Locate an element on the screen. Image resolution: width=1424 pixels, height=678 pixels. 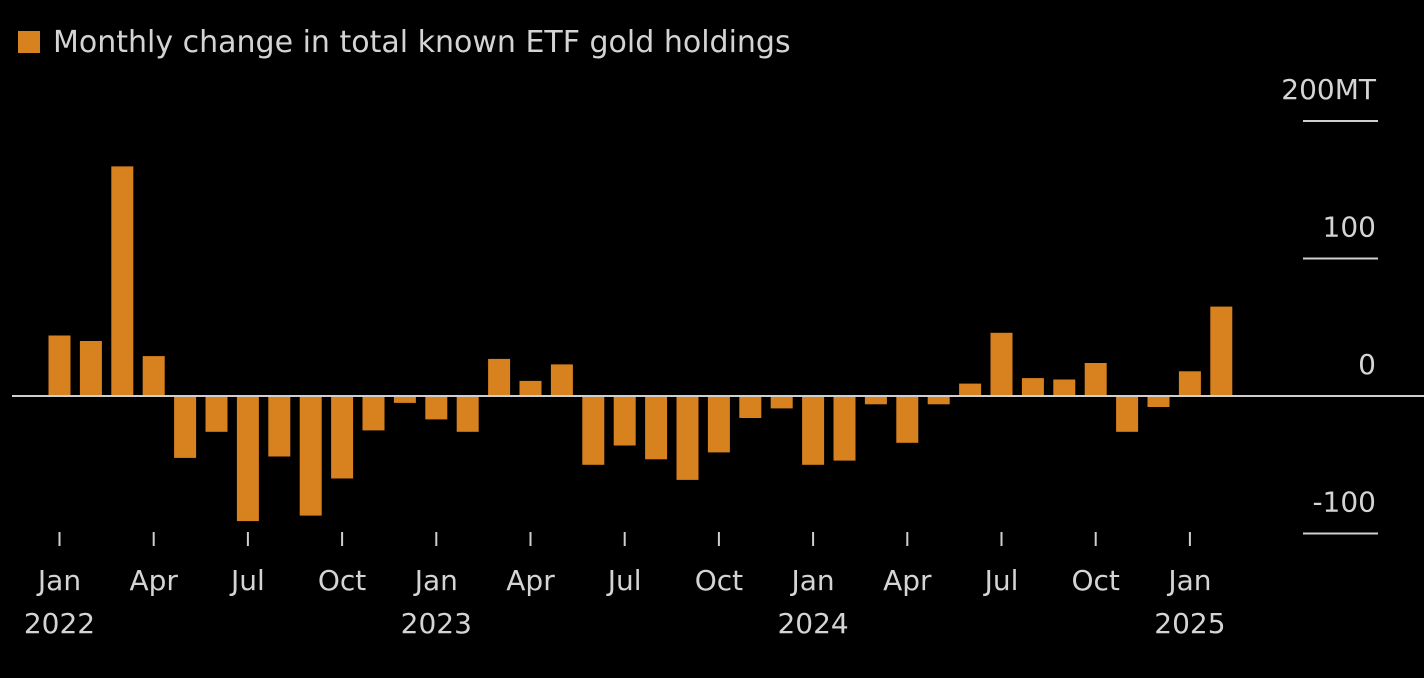
x-year-label-2022: 2022 is located at coordinates (59, 623).